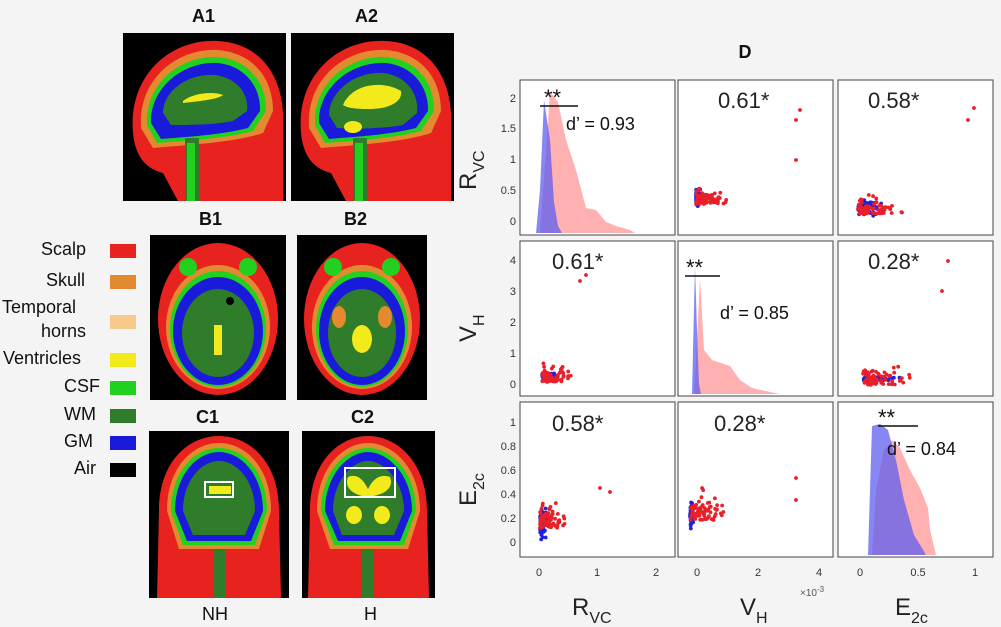 This screenshot has height=627, width=1001. What do you see at coordinates (370, 614) in the screenshot?
I see `label-h: H` at bounding box center [370, 614].